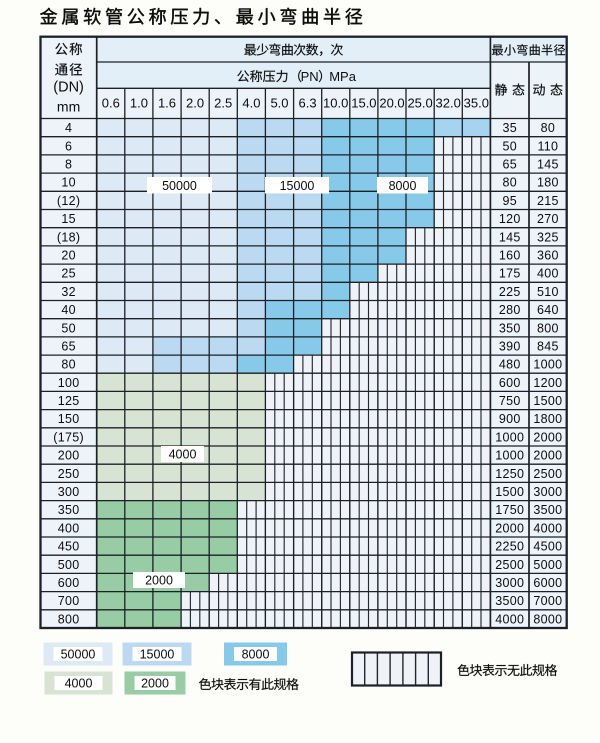  Describe the element at coordinates (68, 146) in the screenshot. I see `svg-text: 6` at that location.